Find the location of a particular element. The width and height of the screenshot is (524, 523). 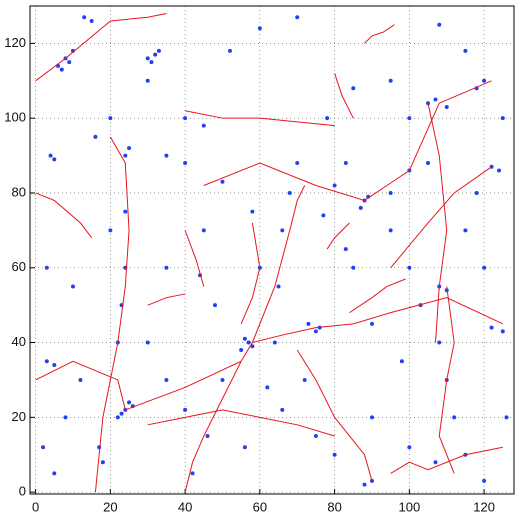

y-tick-label: 60 is located at coordinates (19, 266).